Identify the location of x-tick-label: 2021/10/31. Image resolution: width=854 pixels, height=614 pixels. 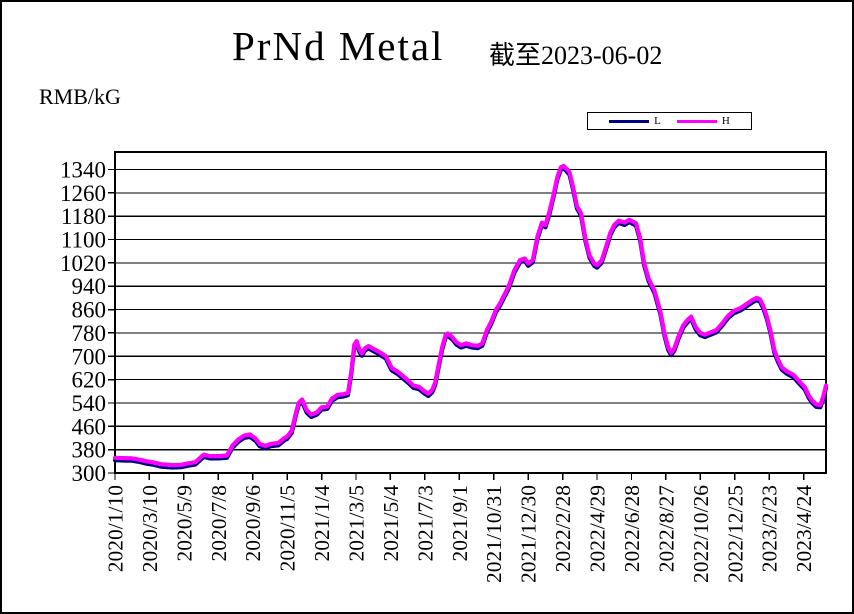
(494, 534).